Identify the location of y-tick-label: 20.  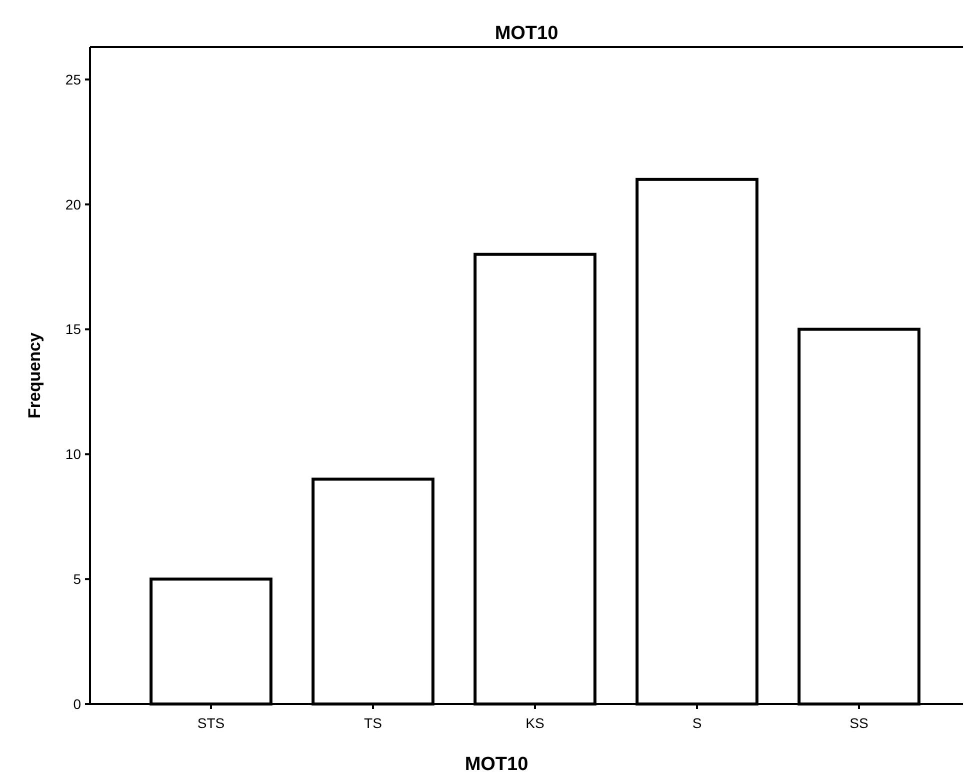
(73, 204).